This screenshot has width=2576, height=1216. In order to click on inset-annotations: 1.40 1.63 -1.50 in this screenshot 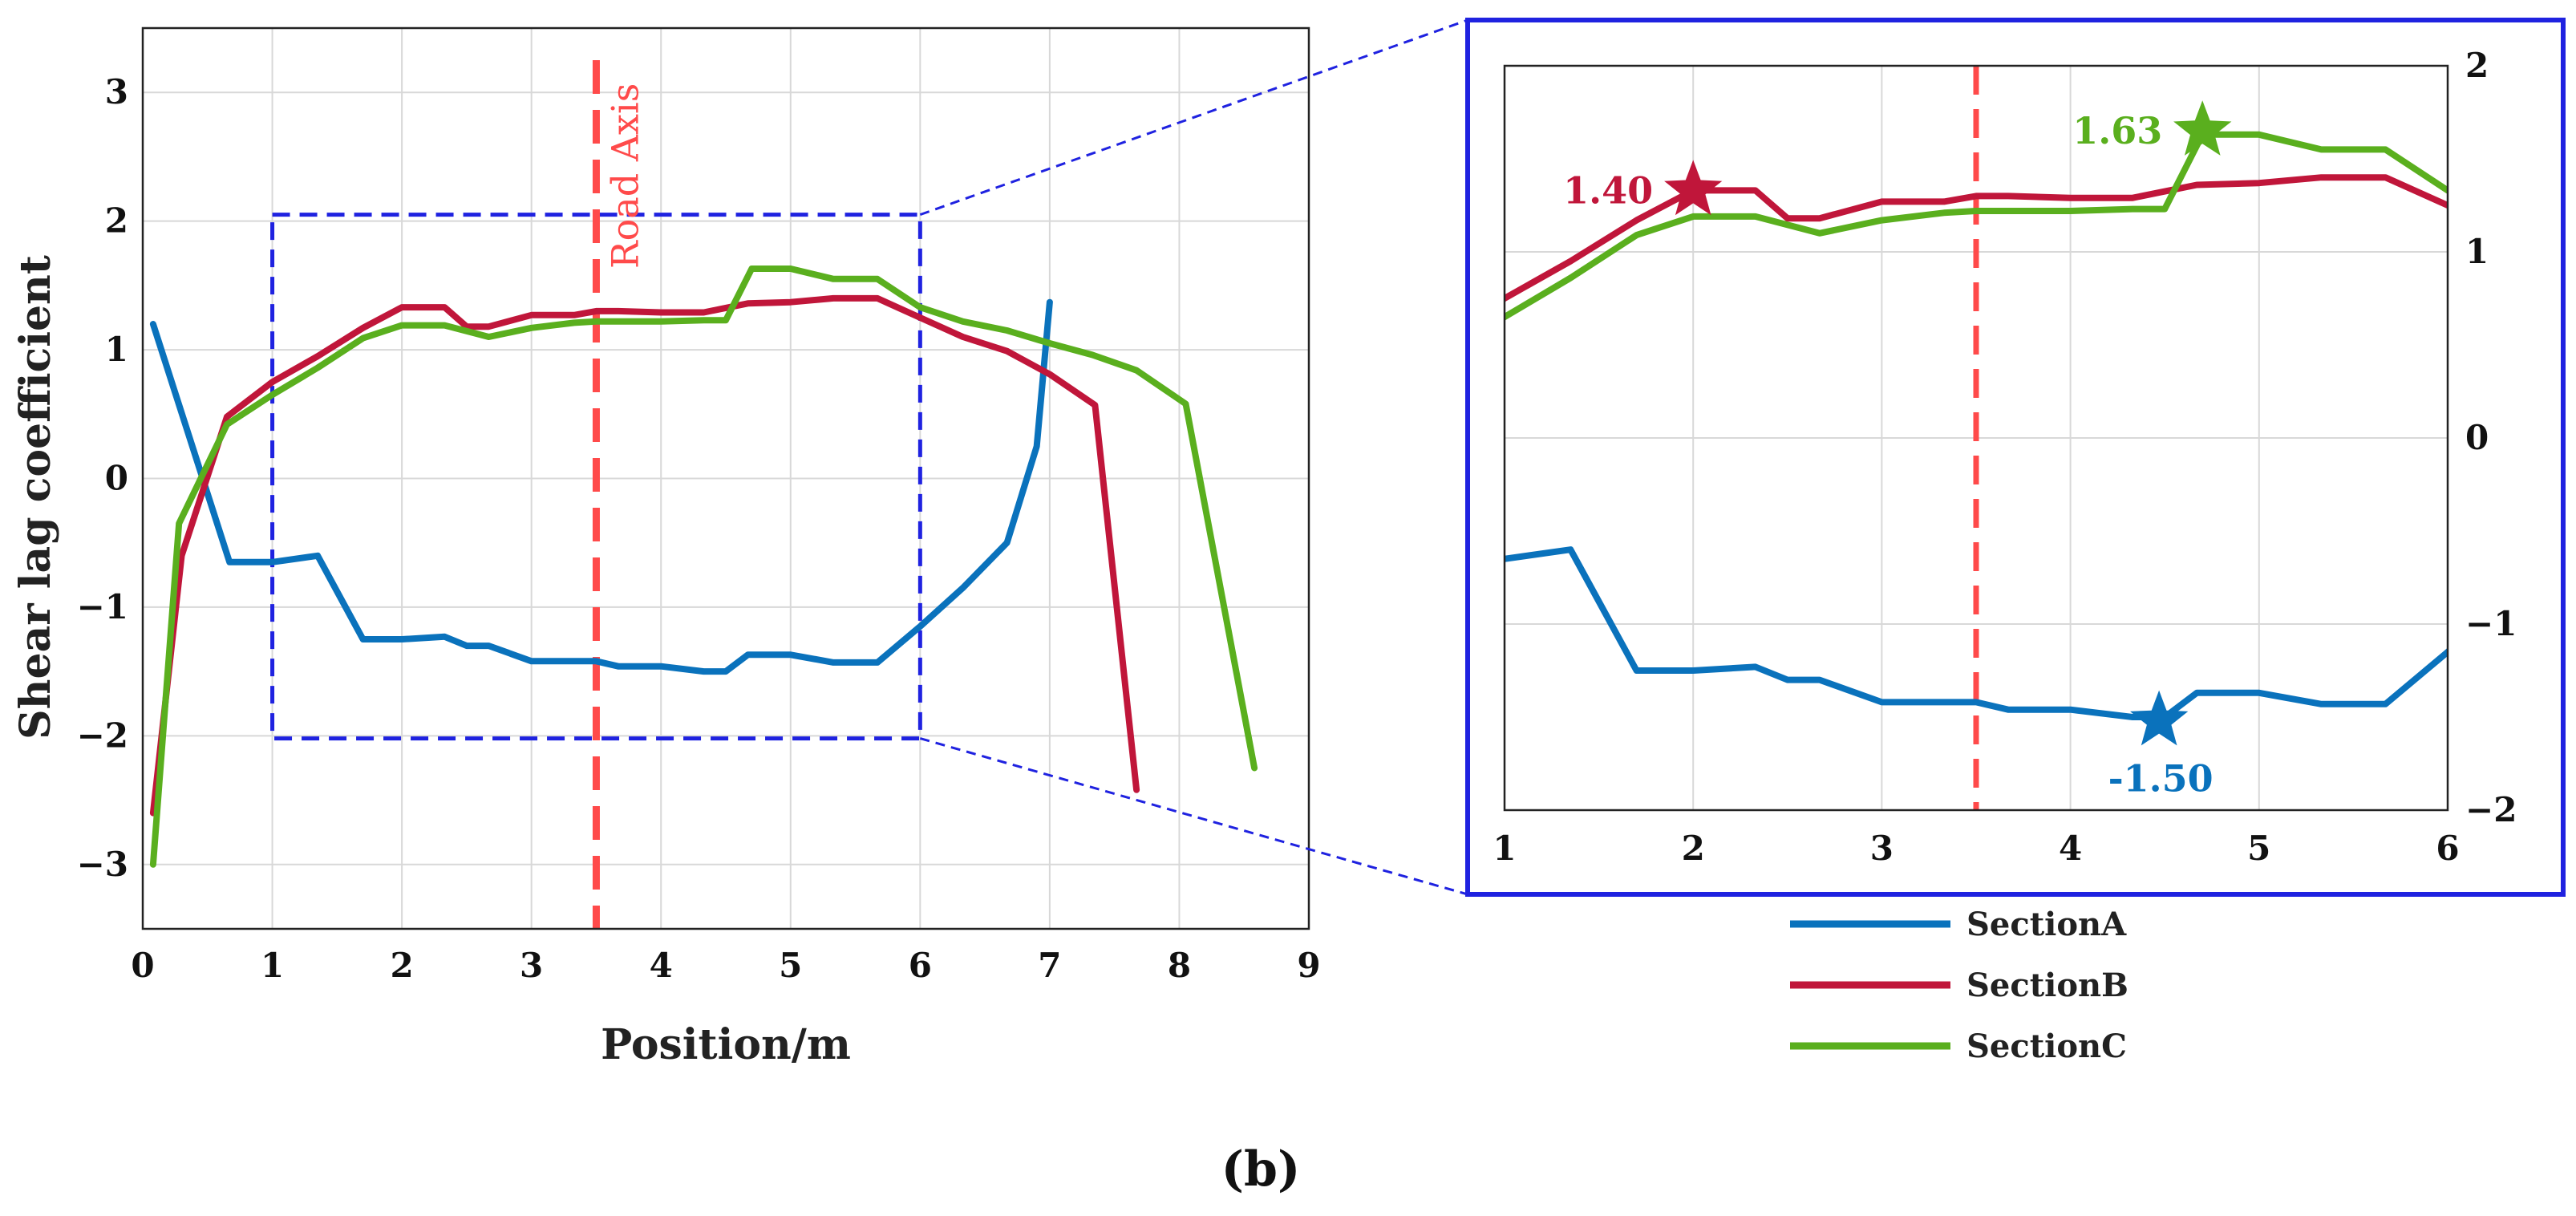, I will do `click(1898, 450)`.